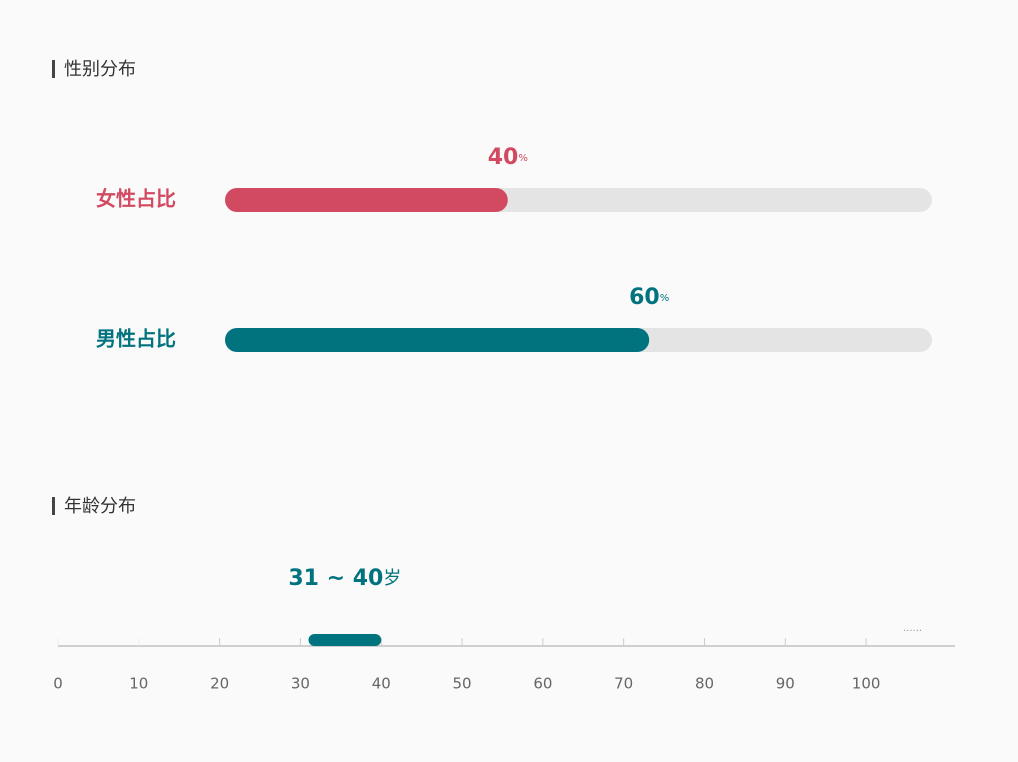 The image size is (1018, 762). What do you see at coordinates (219, 684) in the screenshot?
I see `x-tick-label: 20` at bounding box center [219, 684].